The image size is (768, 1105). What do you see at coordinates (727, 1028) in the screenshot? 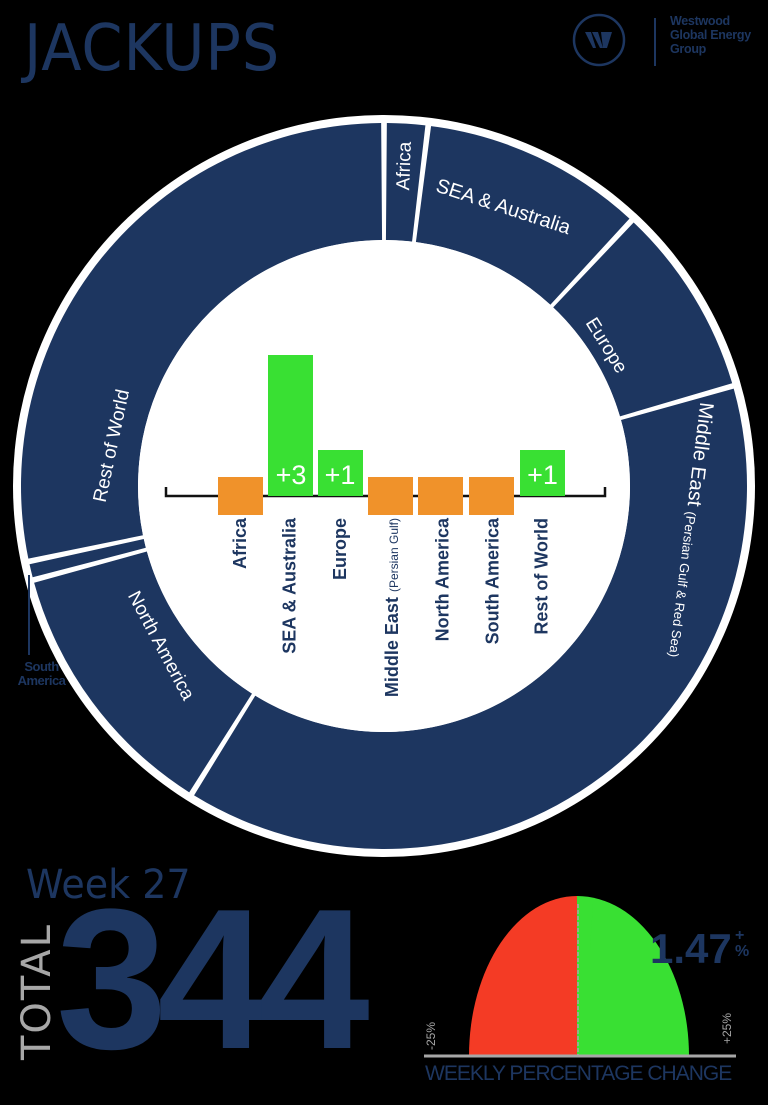
I see `gauge-max-label: +25%` at bounding box center [727, 1028].